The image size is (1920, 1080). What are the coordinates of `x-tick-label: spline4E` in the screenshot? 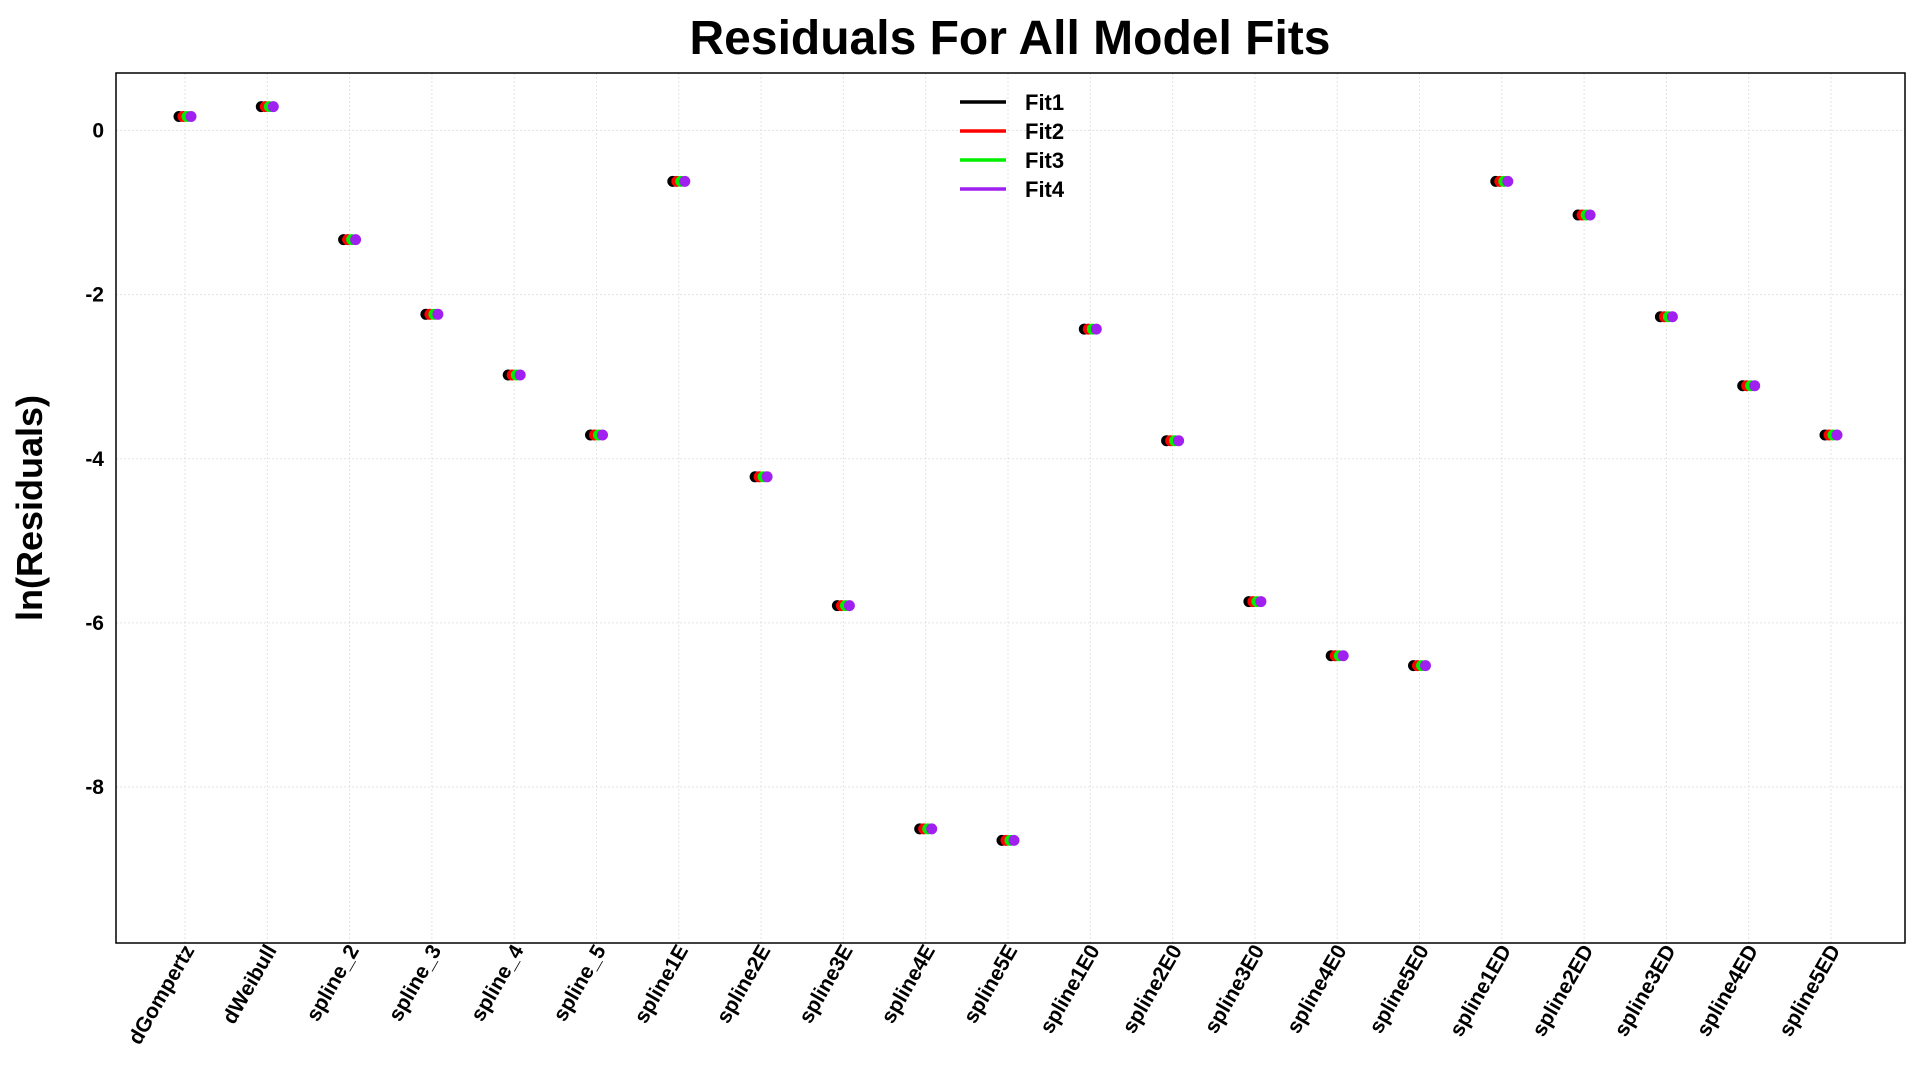 It's located at (908, 984).